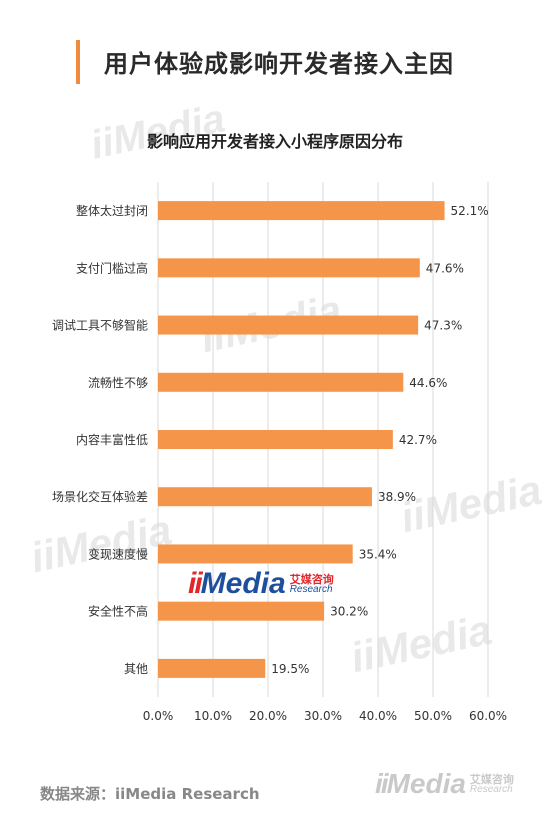  I want to click on value-label: 19.5%, so click(290, 669).